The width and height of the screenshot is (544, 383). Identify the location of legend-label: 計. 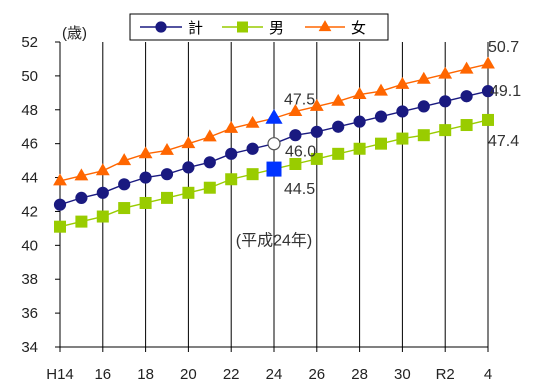
(195, 28).